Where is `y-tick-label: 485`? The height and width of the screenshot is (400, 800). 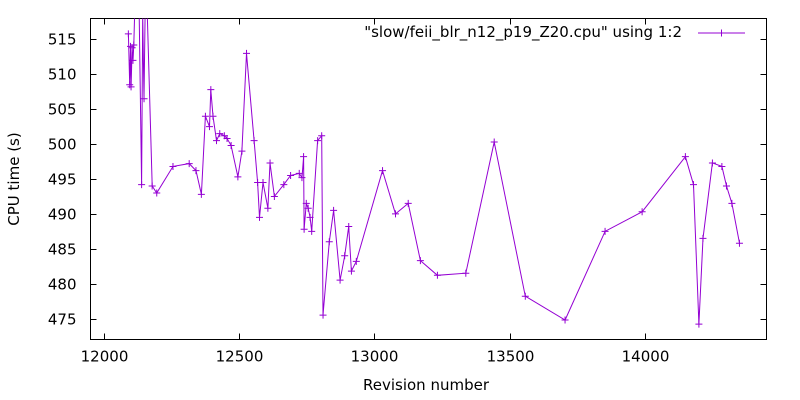 y-tick-label: 485 is located at coordinates (62, 250).